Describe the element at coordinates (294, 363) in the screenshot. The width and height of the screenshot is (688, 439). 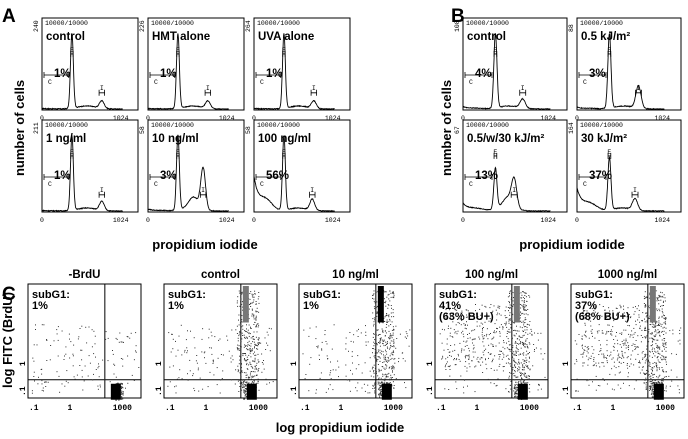
I see `y-tick-label: 1` at that location.